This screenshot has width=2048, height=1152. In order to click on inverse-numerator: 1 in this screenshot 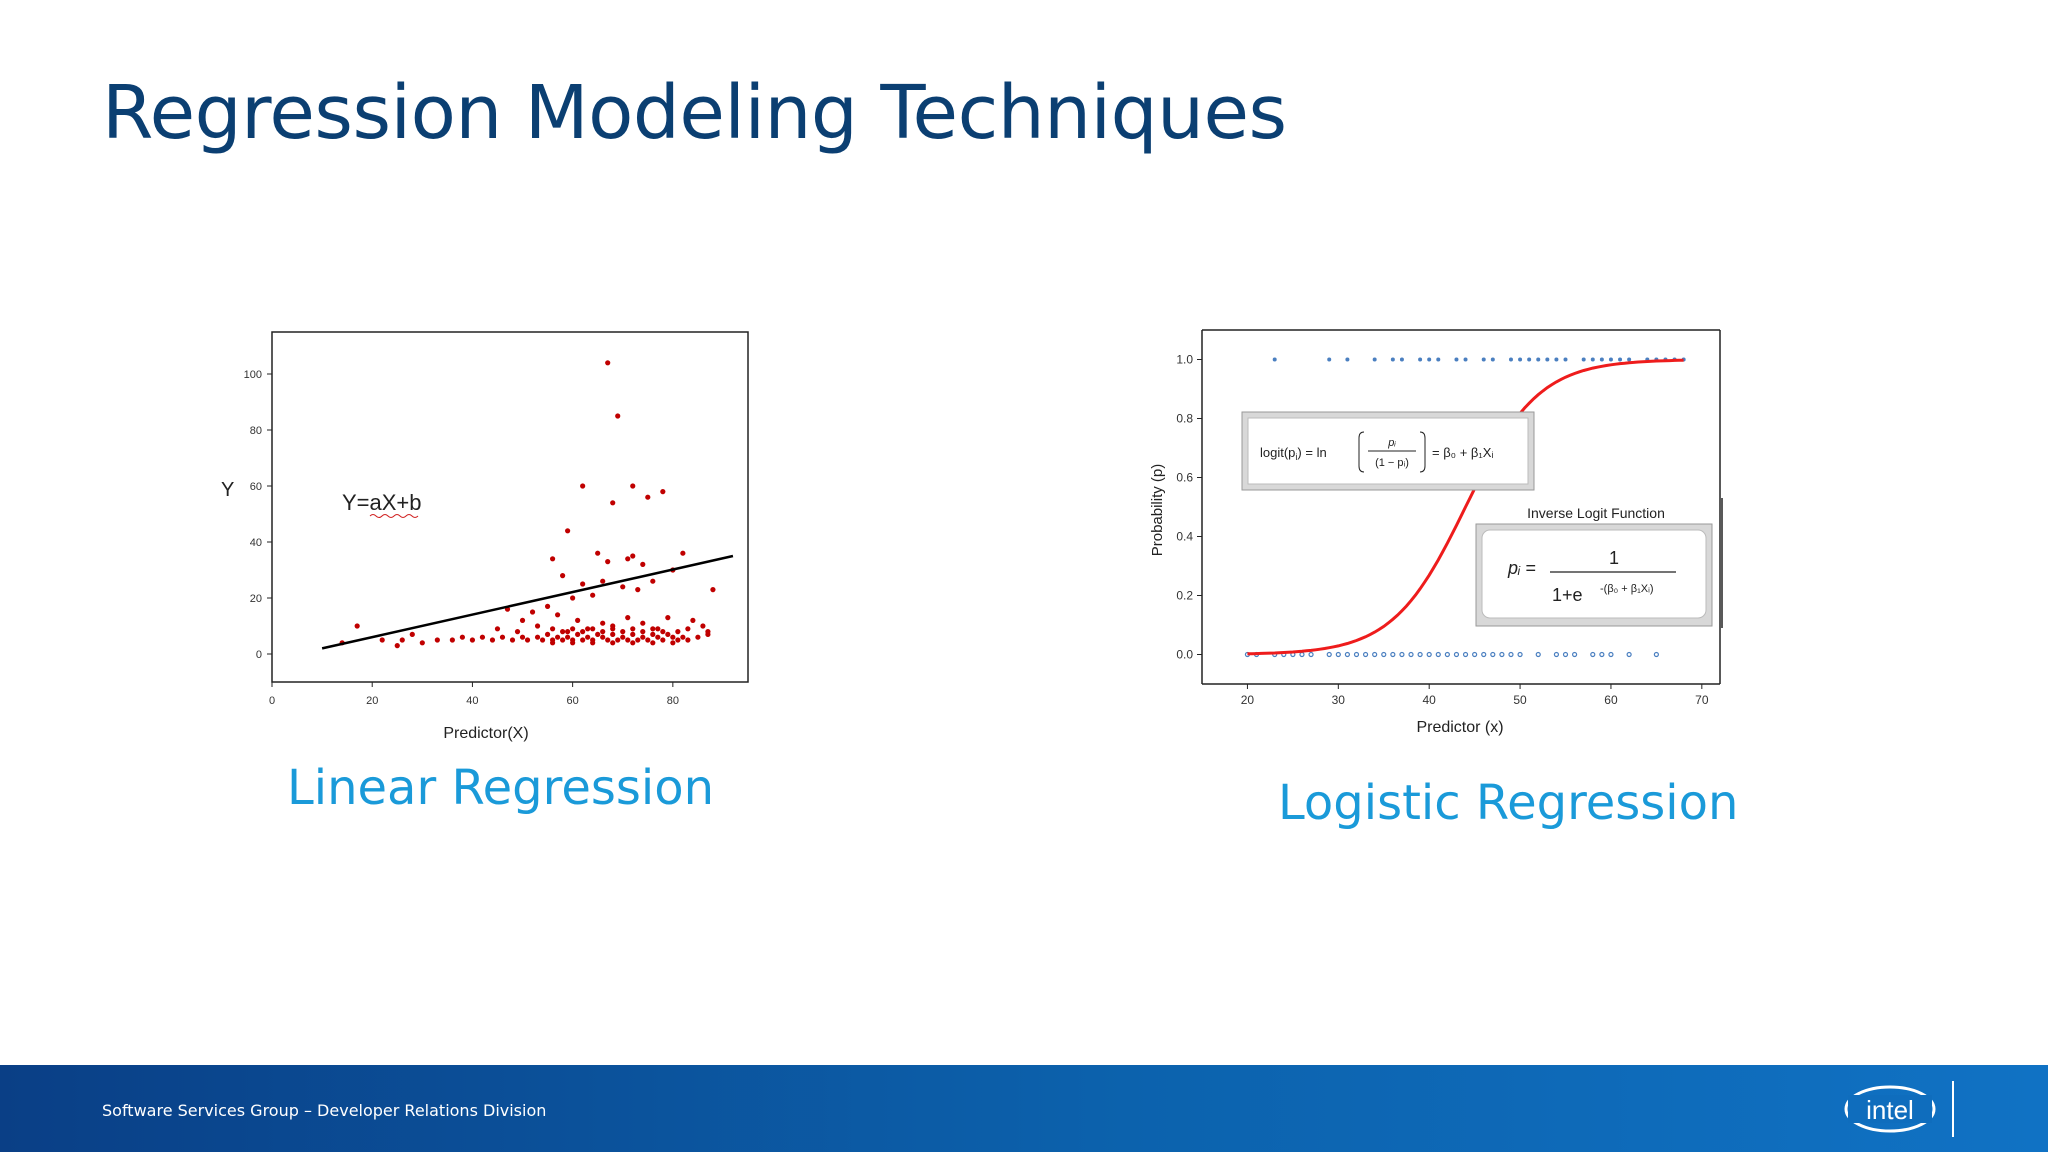, I will do `click(1614, 558)`.